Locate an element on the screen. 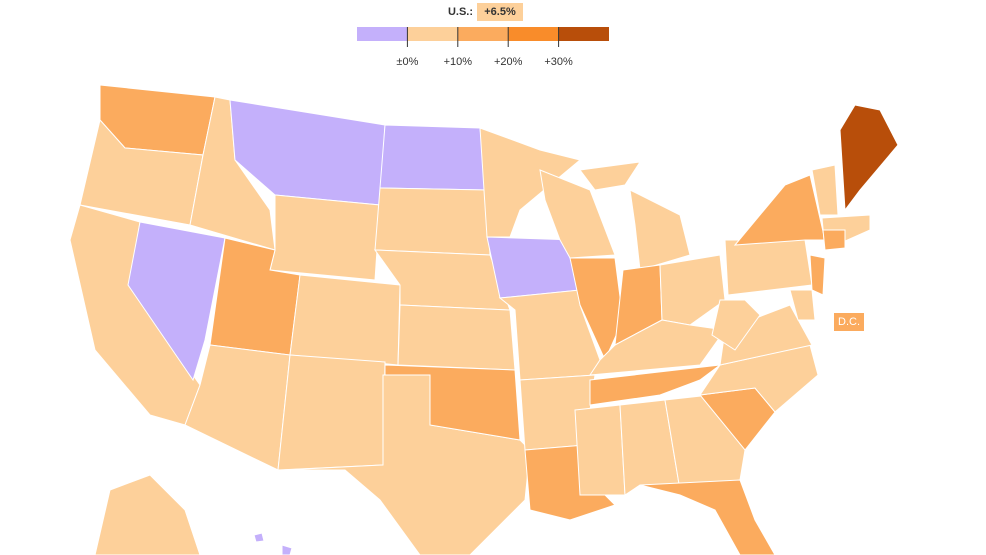  legend-tick-label: +30% is located at coordinates (558, 62).